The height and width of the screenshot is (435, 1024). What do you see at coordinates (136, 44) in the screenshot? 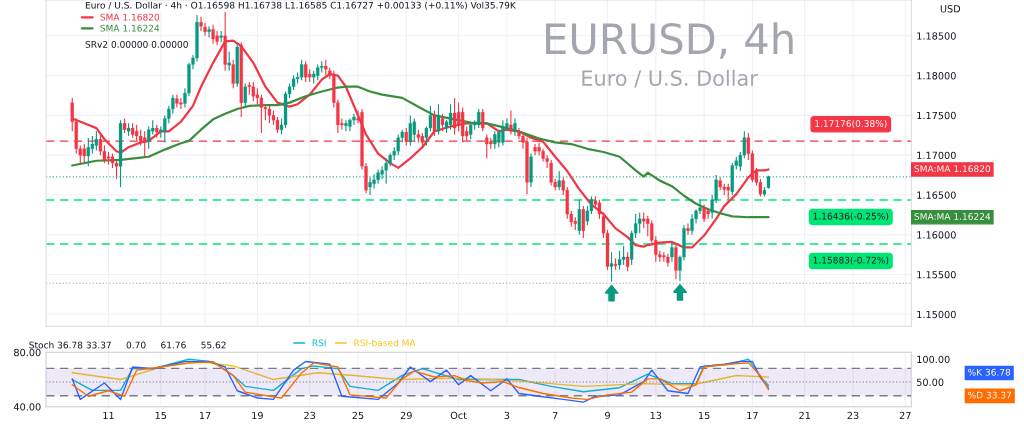
I see `annotation: SRv2 0.00000 0.00000` at bounding box center [136, 44].